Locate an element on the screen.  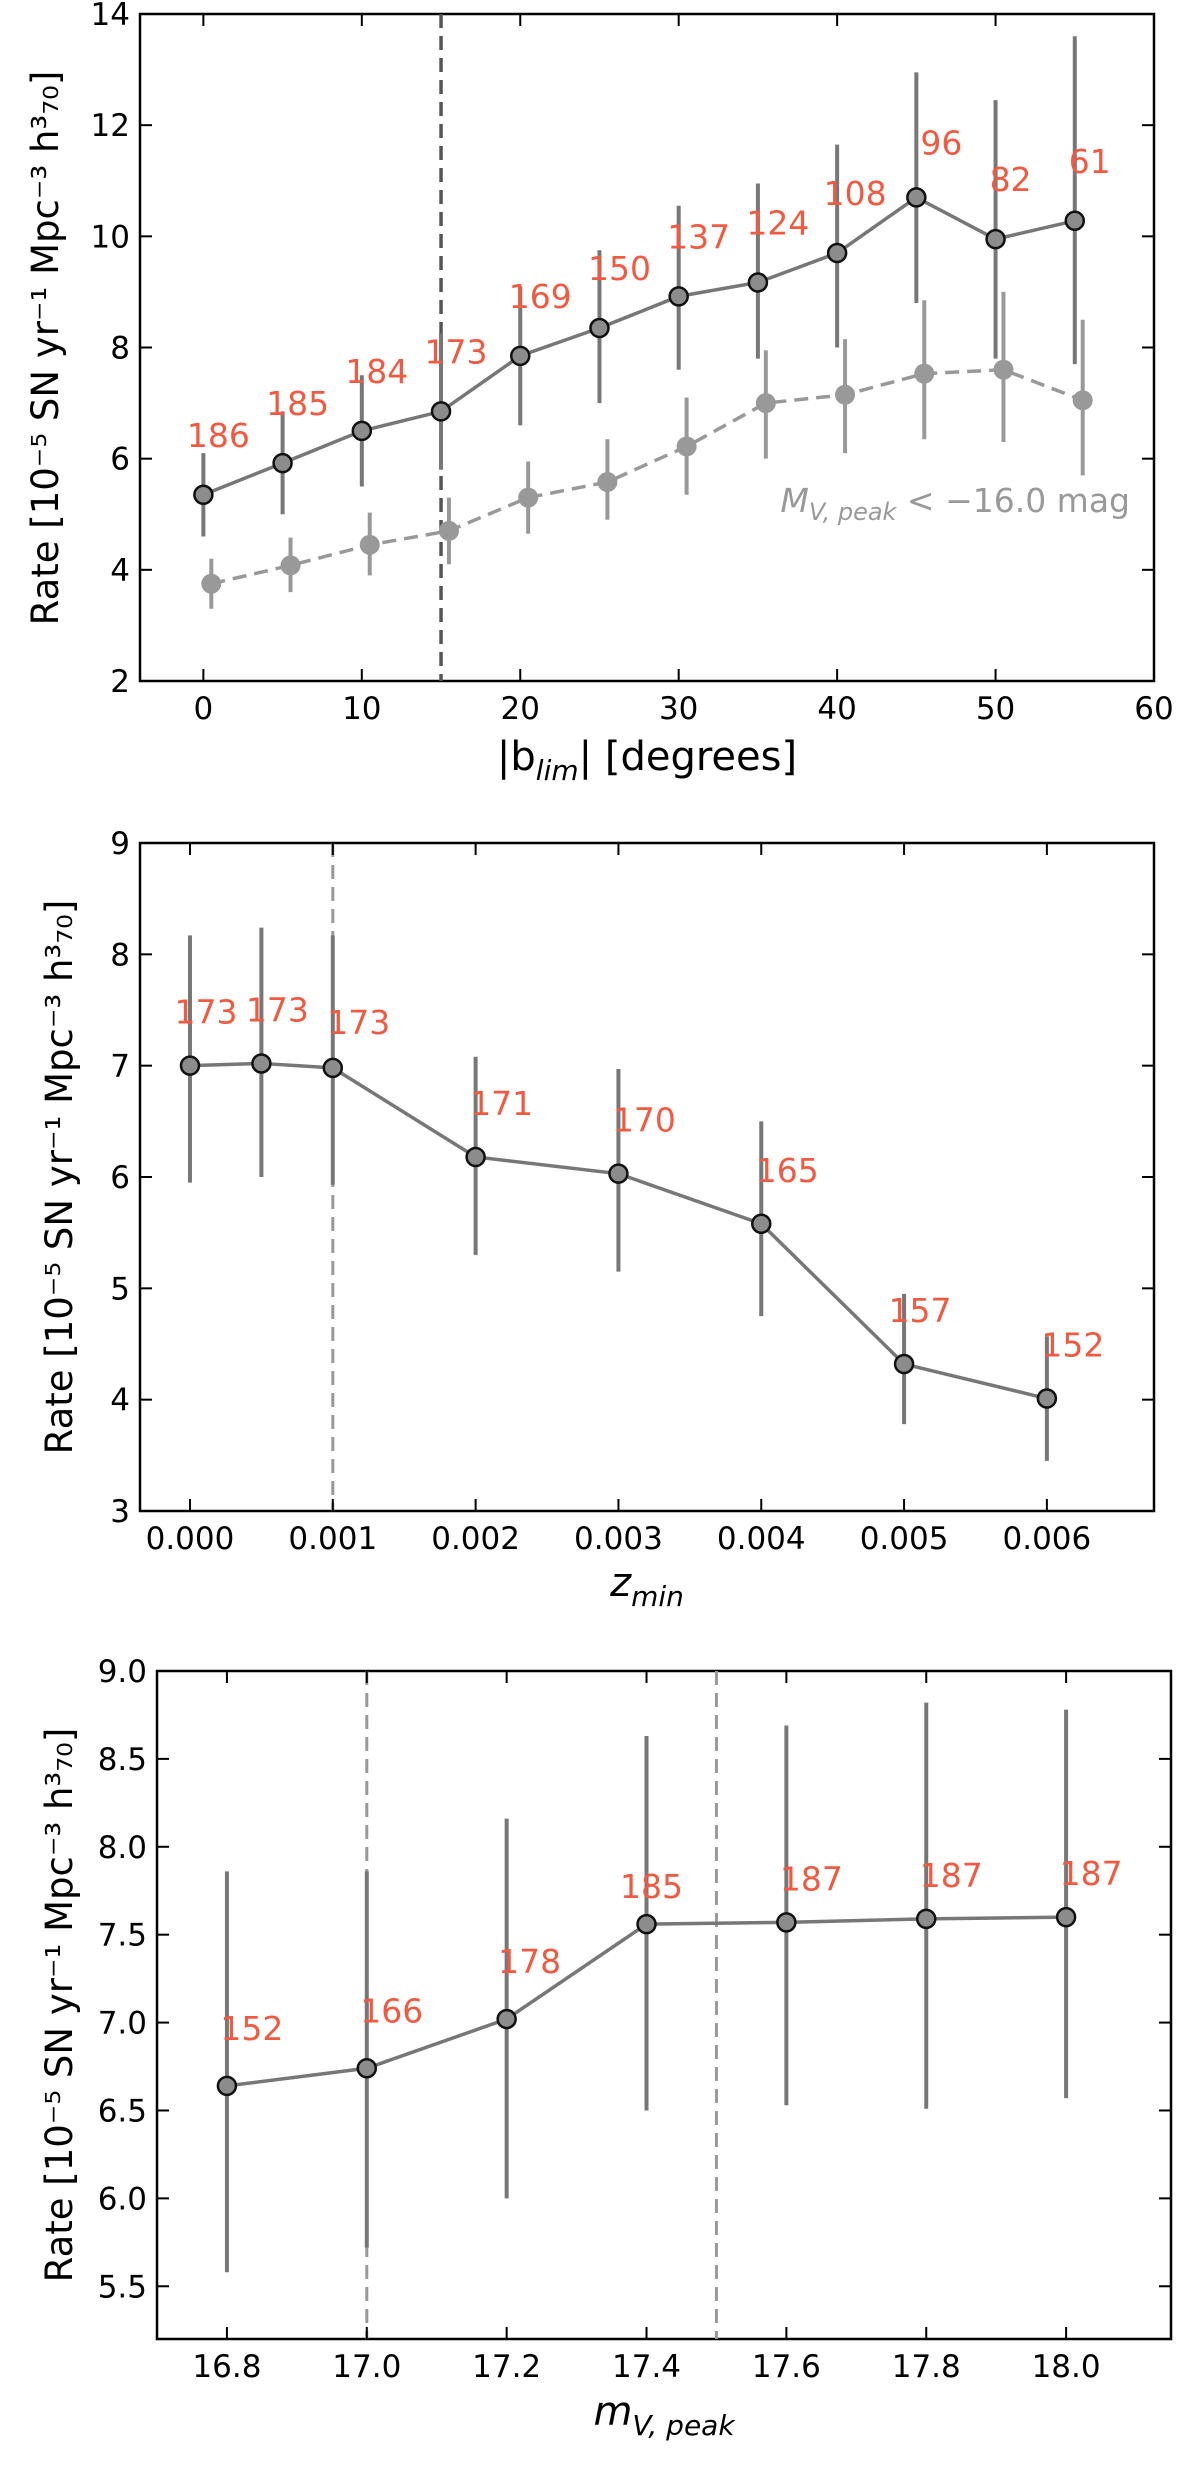
x-tick-label: 0 is located at coordinates (204, 709).